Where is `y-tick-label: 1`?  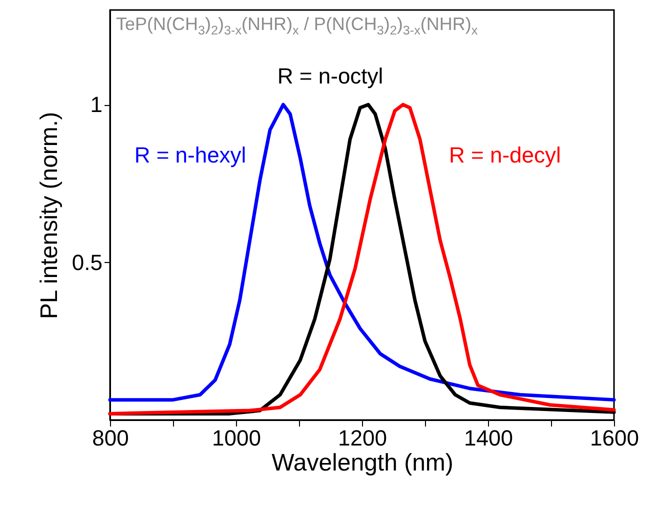
y-tick-label: 1 is located at coordinates (96, 105).